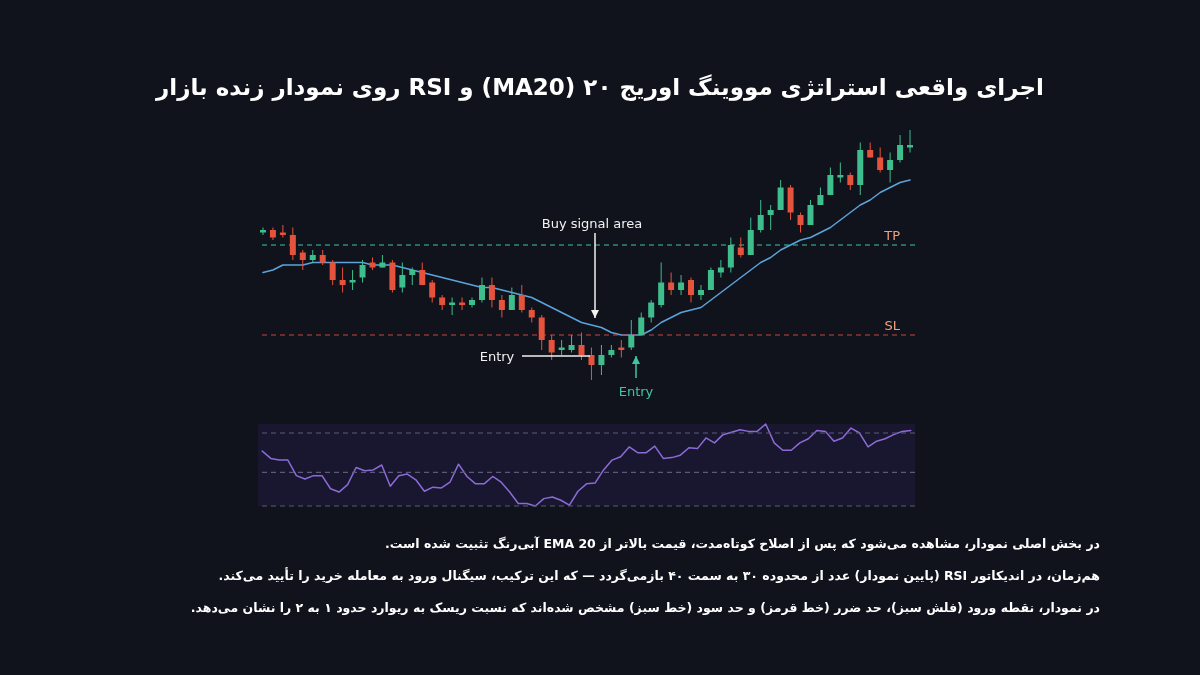 Image resolution: width=1200 pixels, height=675 pixels. Describe the element at coordinates (592, 223) in the screenshot. I see `annotation: Buy signal area` at that location.